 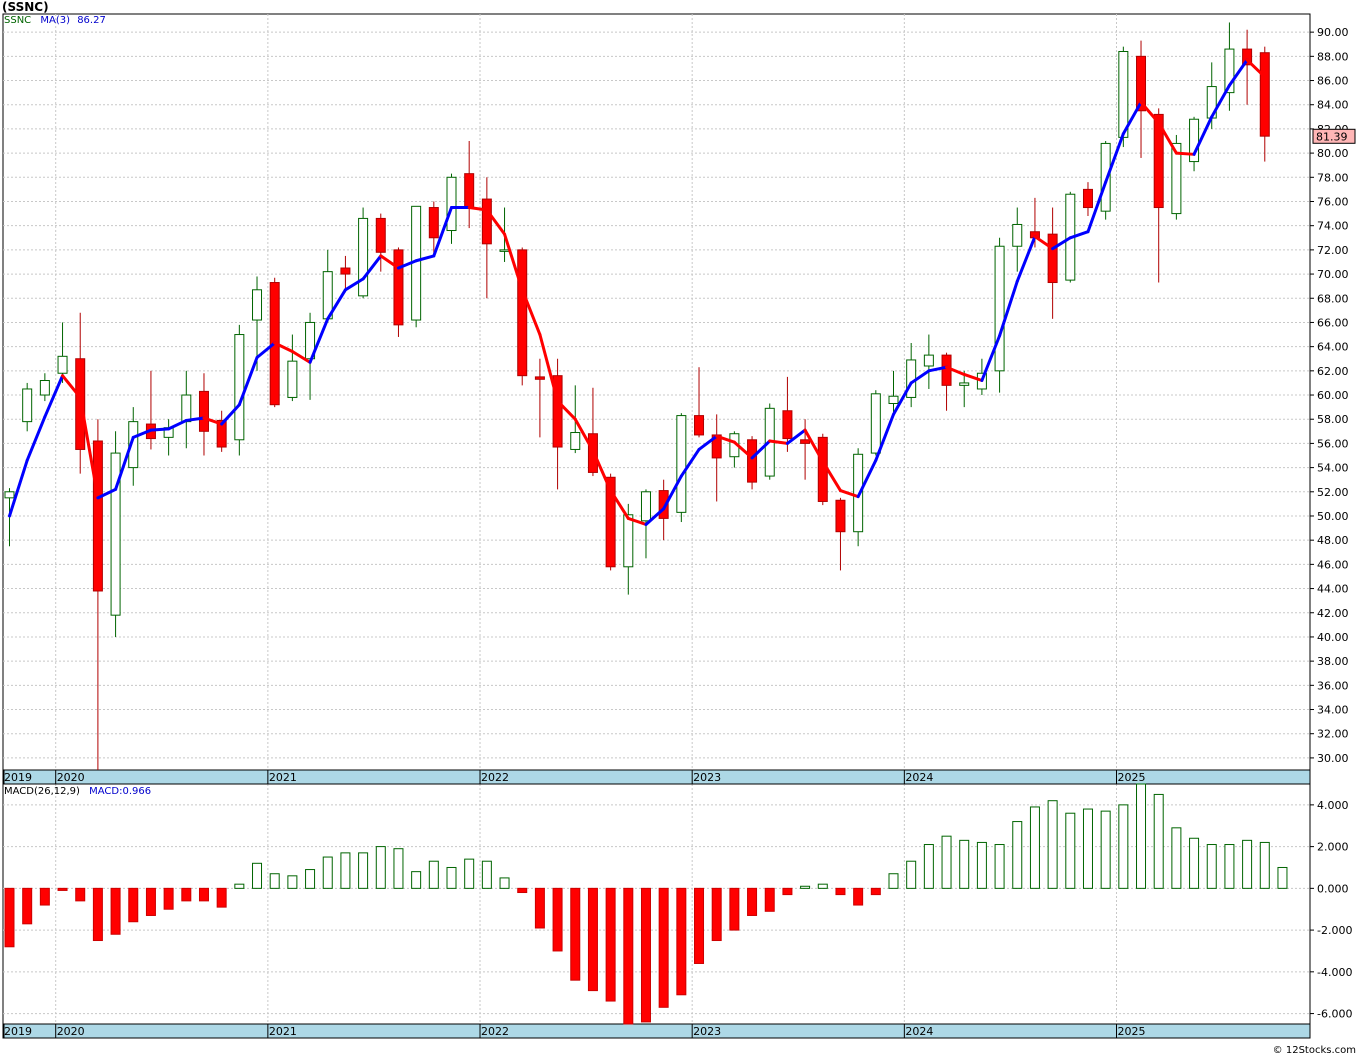 I want to click on macd-date-band-year-label: 2019, so click(x=18, y=1031).